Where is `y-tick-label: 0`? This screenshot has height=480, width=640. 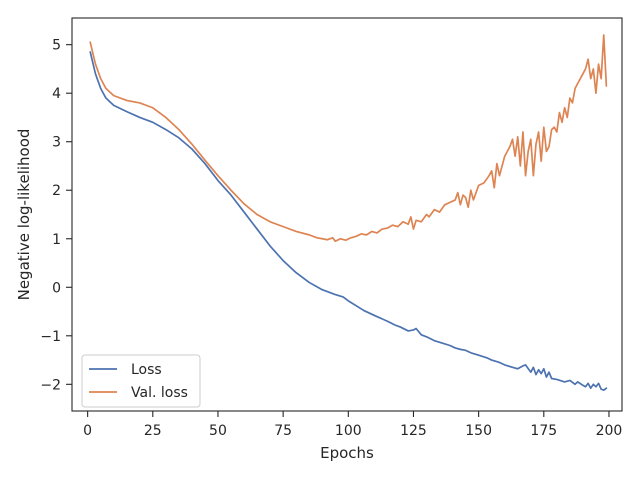
y-tick-label: 0 is located at coordinates (56, 288).